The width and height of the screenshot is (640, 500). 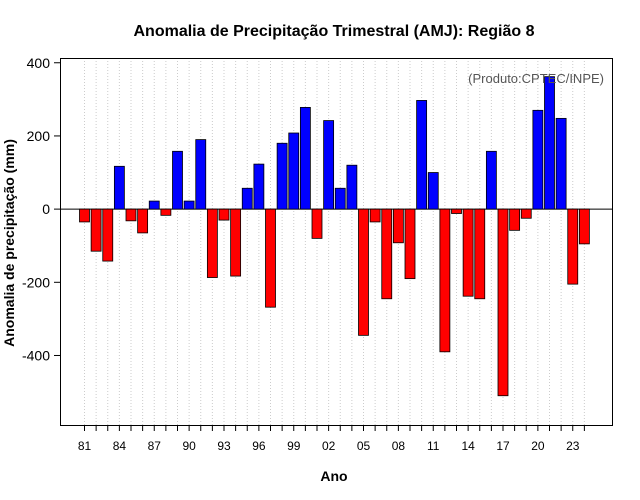 I want to click on x-tick-label: 87, so click(x=155, y=446).